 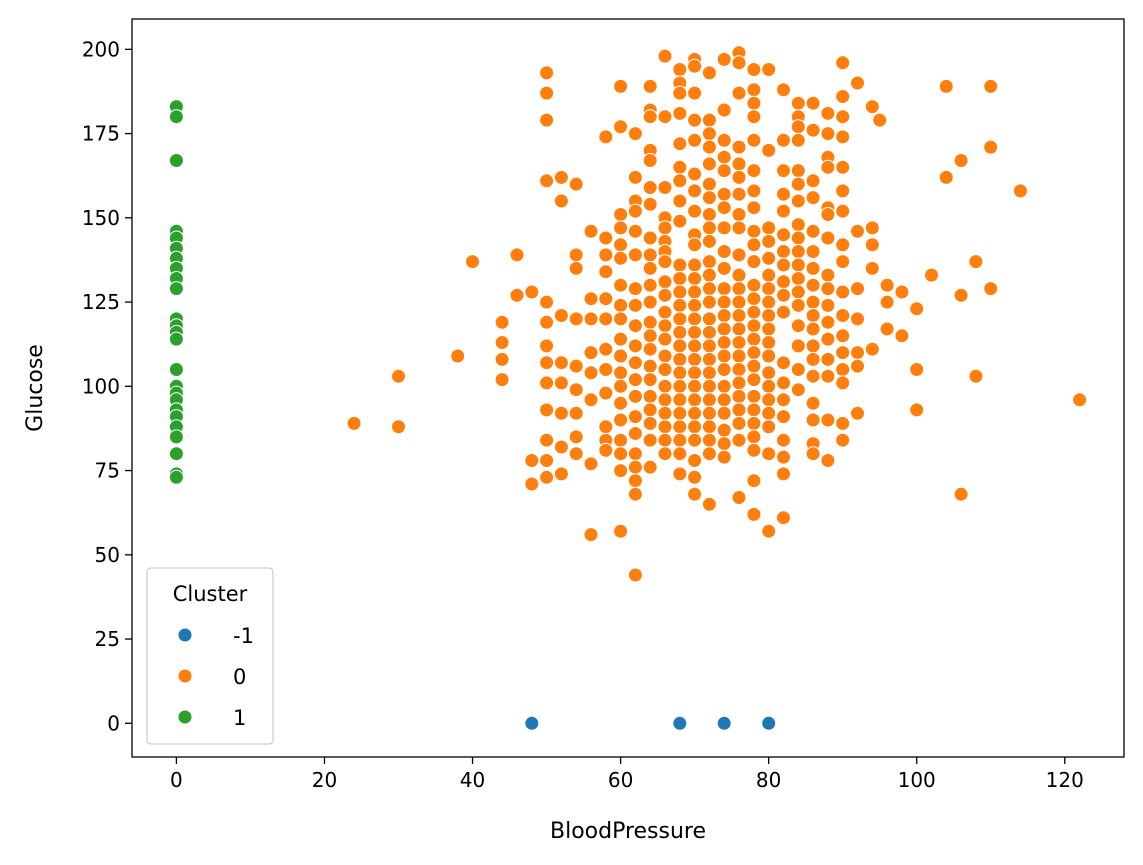 I want to click on legend-label--1: -1, so click(x=243, y=636).